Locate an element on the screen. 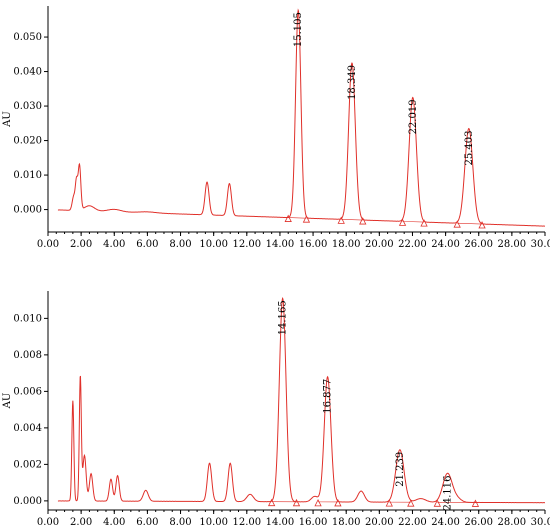 This screenshot has width=550, height=531. y-tick-label: 0.030 is located at coordinates (27, 106).